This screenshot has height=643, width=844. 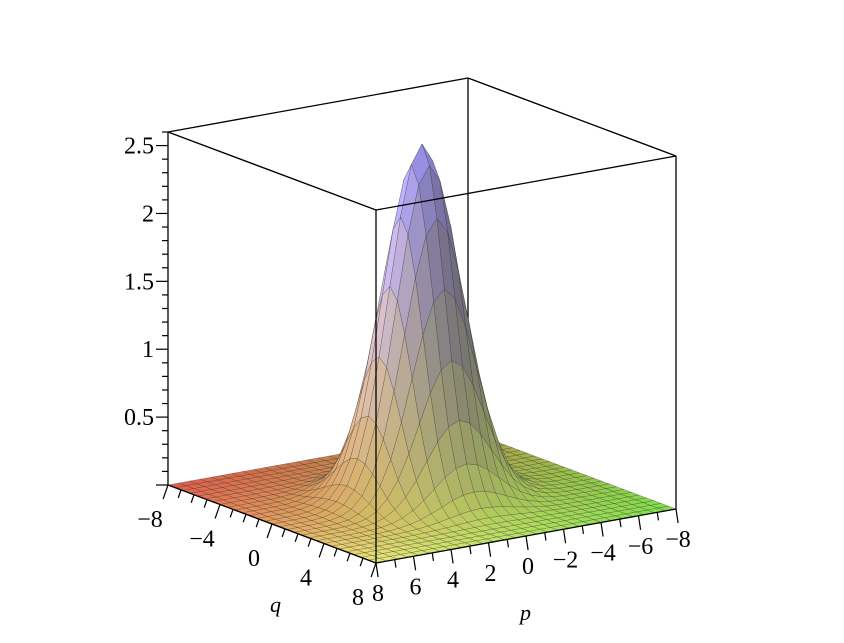 What do you see at coordinates (146, 308) in the screenshot?
I see `z-axis: 0.5 1 1.5 2 2.5` at bounding box center [146, 308].